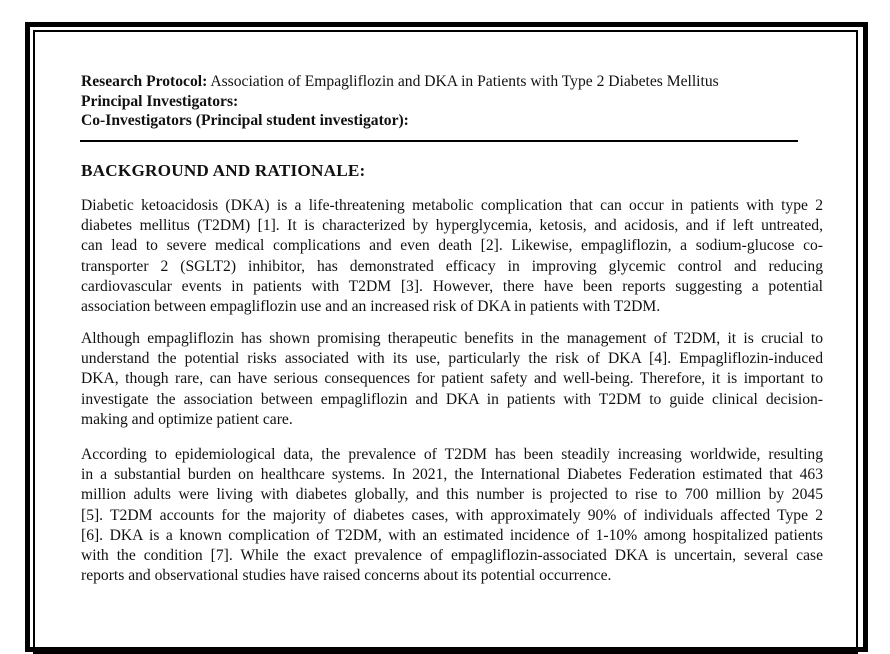 The height and width of the screenshot is (654, 890). Describe the element at coordinates (160, 101) in the screenshot. I see `principal-investigators-text: Principal Investigators:` at that location.